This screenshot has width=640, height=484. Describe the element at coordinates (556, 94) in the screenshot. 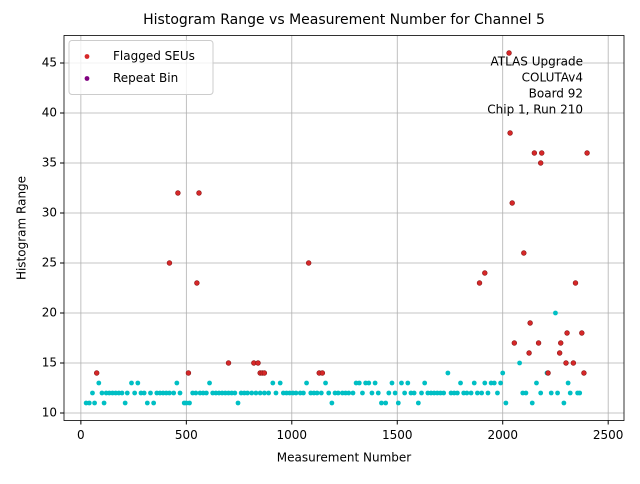

I see `annotation: Board 92` at that location.